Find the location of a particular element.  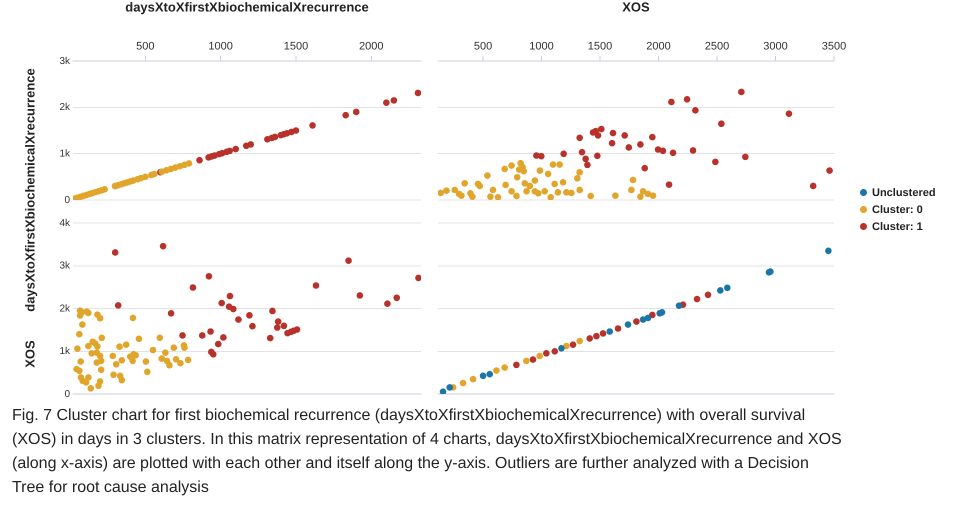

x-tick-label: 3000 is located at coordinates (775, 46).